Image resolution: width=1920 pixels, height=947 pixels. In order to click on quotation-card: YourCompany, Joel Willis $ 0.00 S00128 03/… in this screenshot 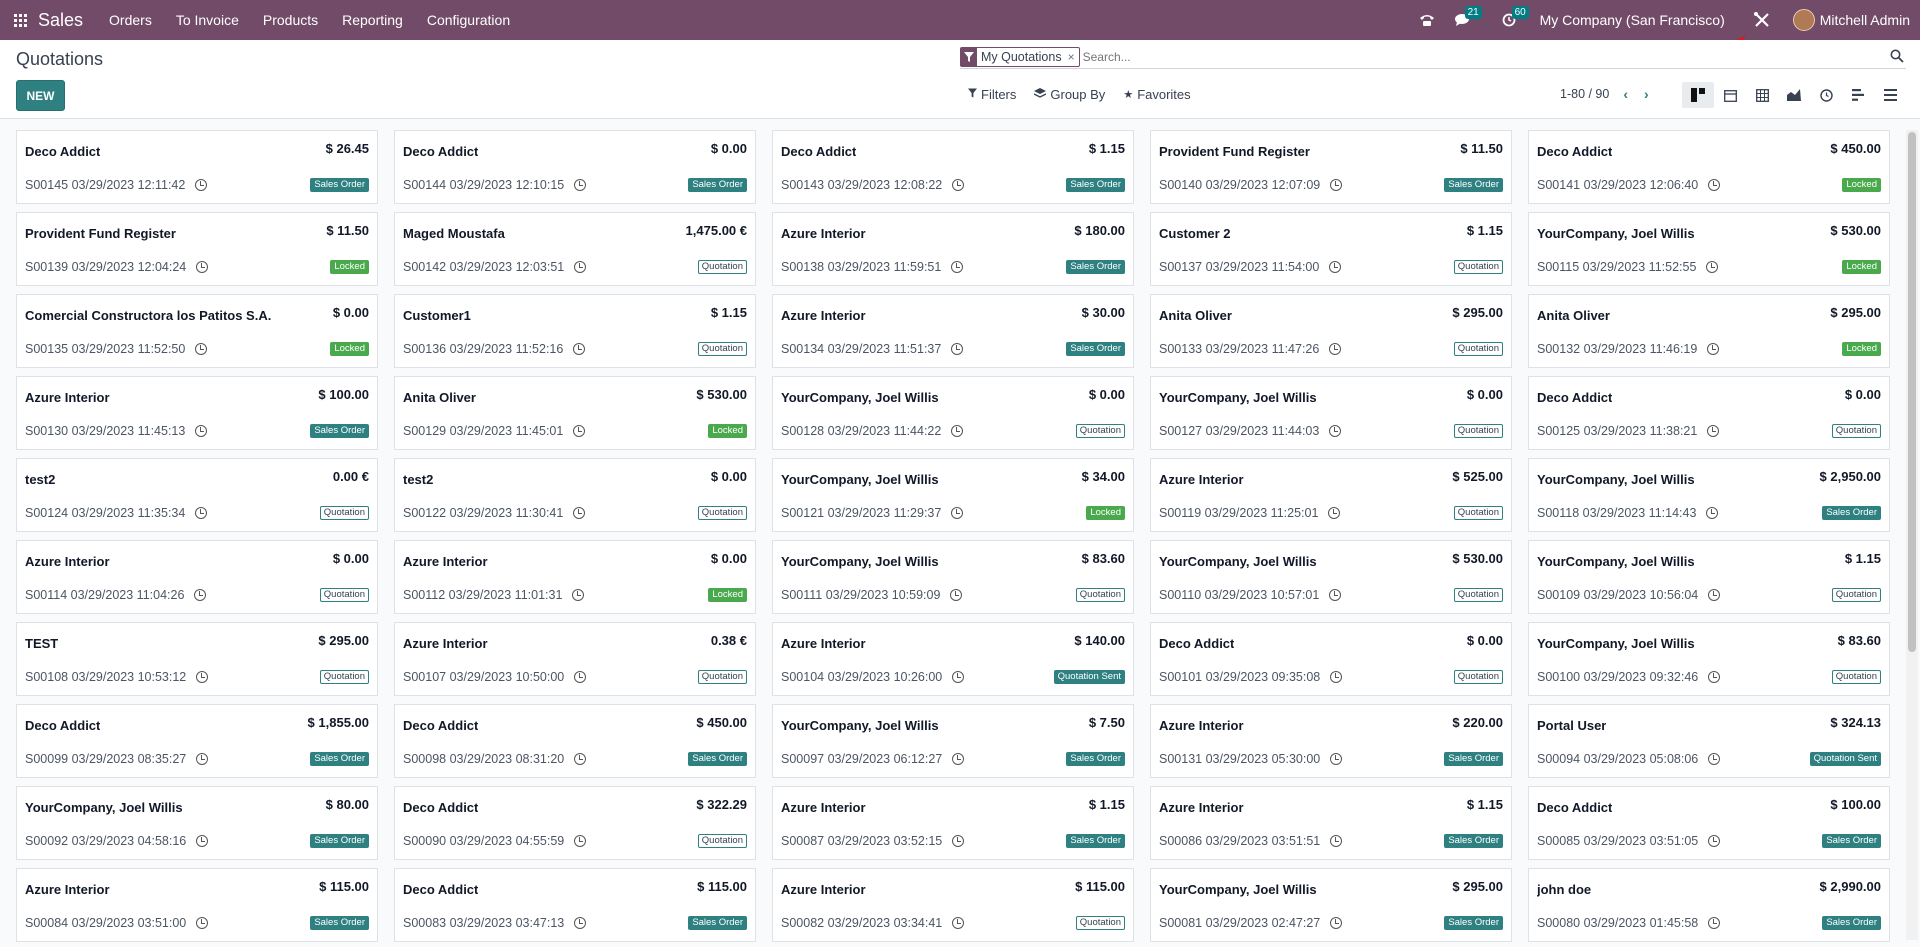, I will do `click(953, 413)`.